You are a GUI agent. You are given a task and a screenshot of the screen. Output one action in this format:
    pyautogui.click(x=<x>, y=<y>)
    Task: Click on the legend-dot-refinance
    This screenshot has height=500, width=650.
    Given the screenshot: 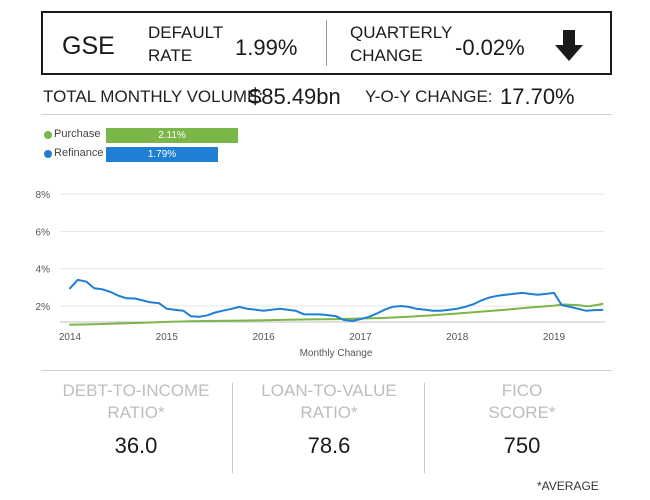 What is the action you would take?
    pyautogui.click(x=48, y=154)
    